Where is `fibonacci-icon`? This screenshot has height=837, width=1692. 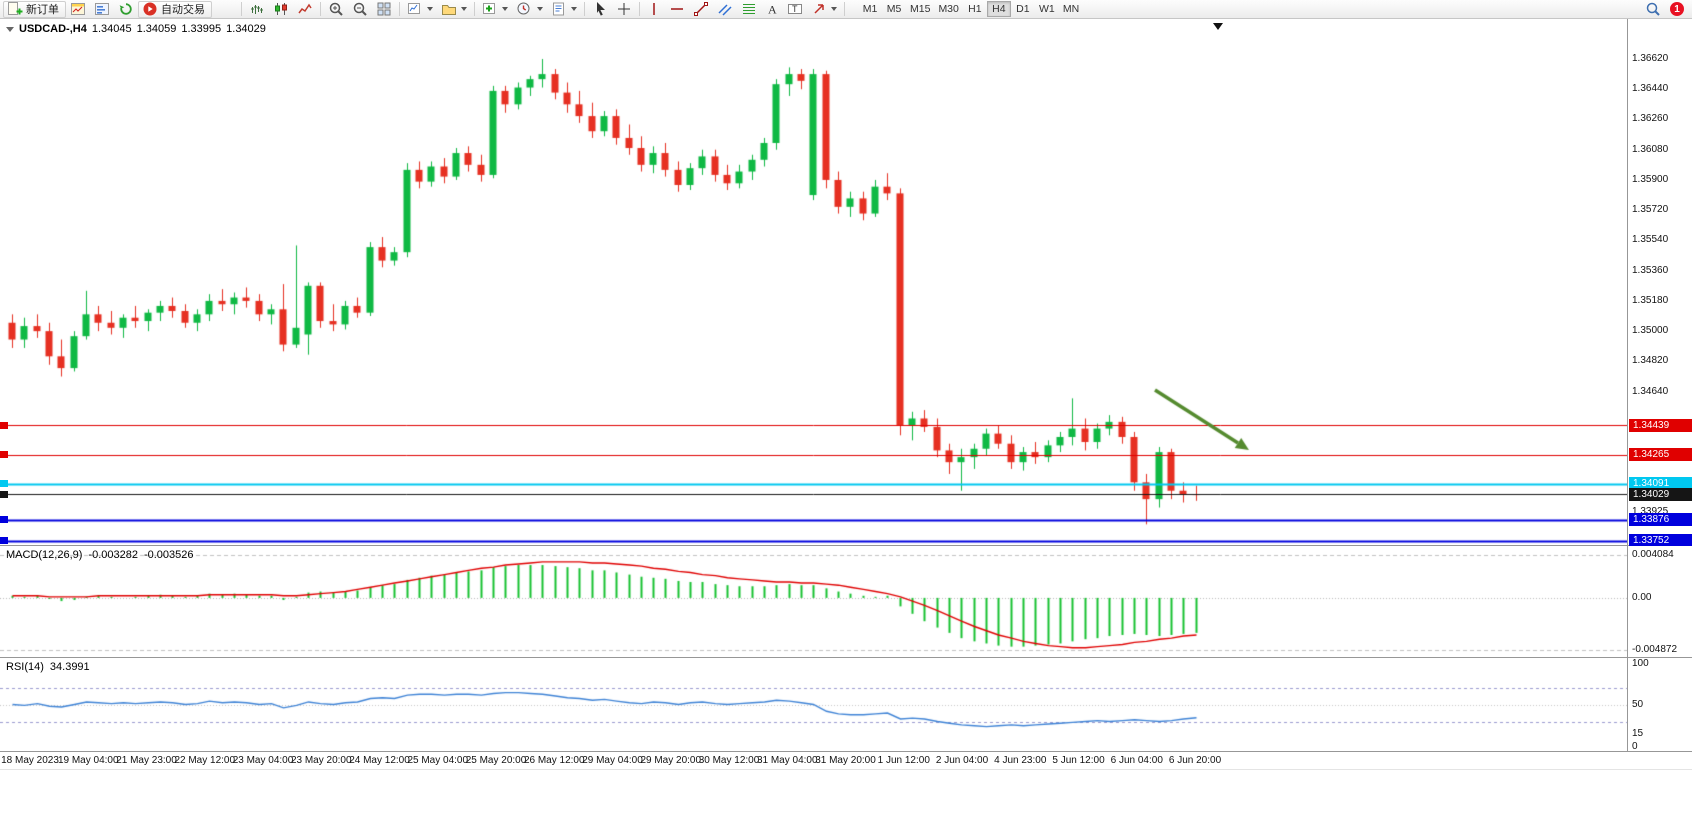 fibonacci-icon is located at coordinates (749, 9).